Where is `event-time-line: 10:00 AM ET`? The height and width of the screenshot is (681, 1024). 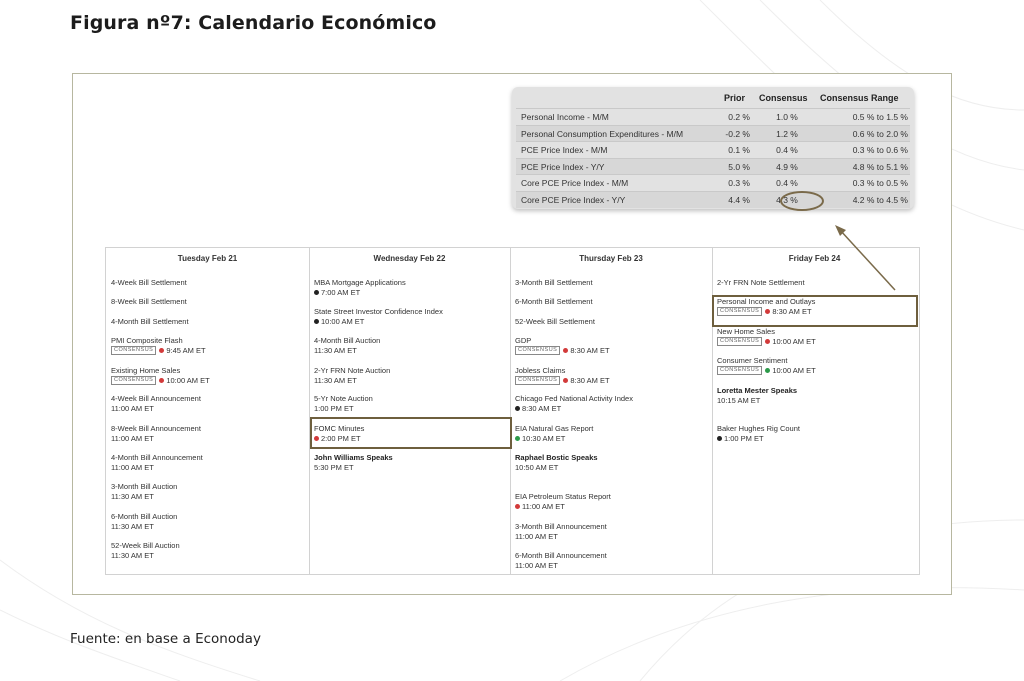 event-time-line: 10:00 AM ET is located at coordinates (378, 322).